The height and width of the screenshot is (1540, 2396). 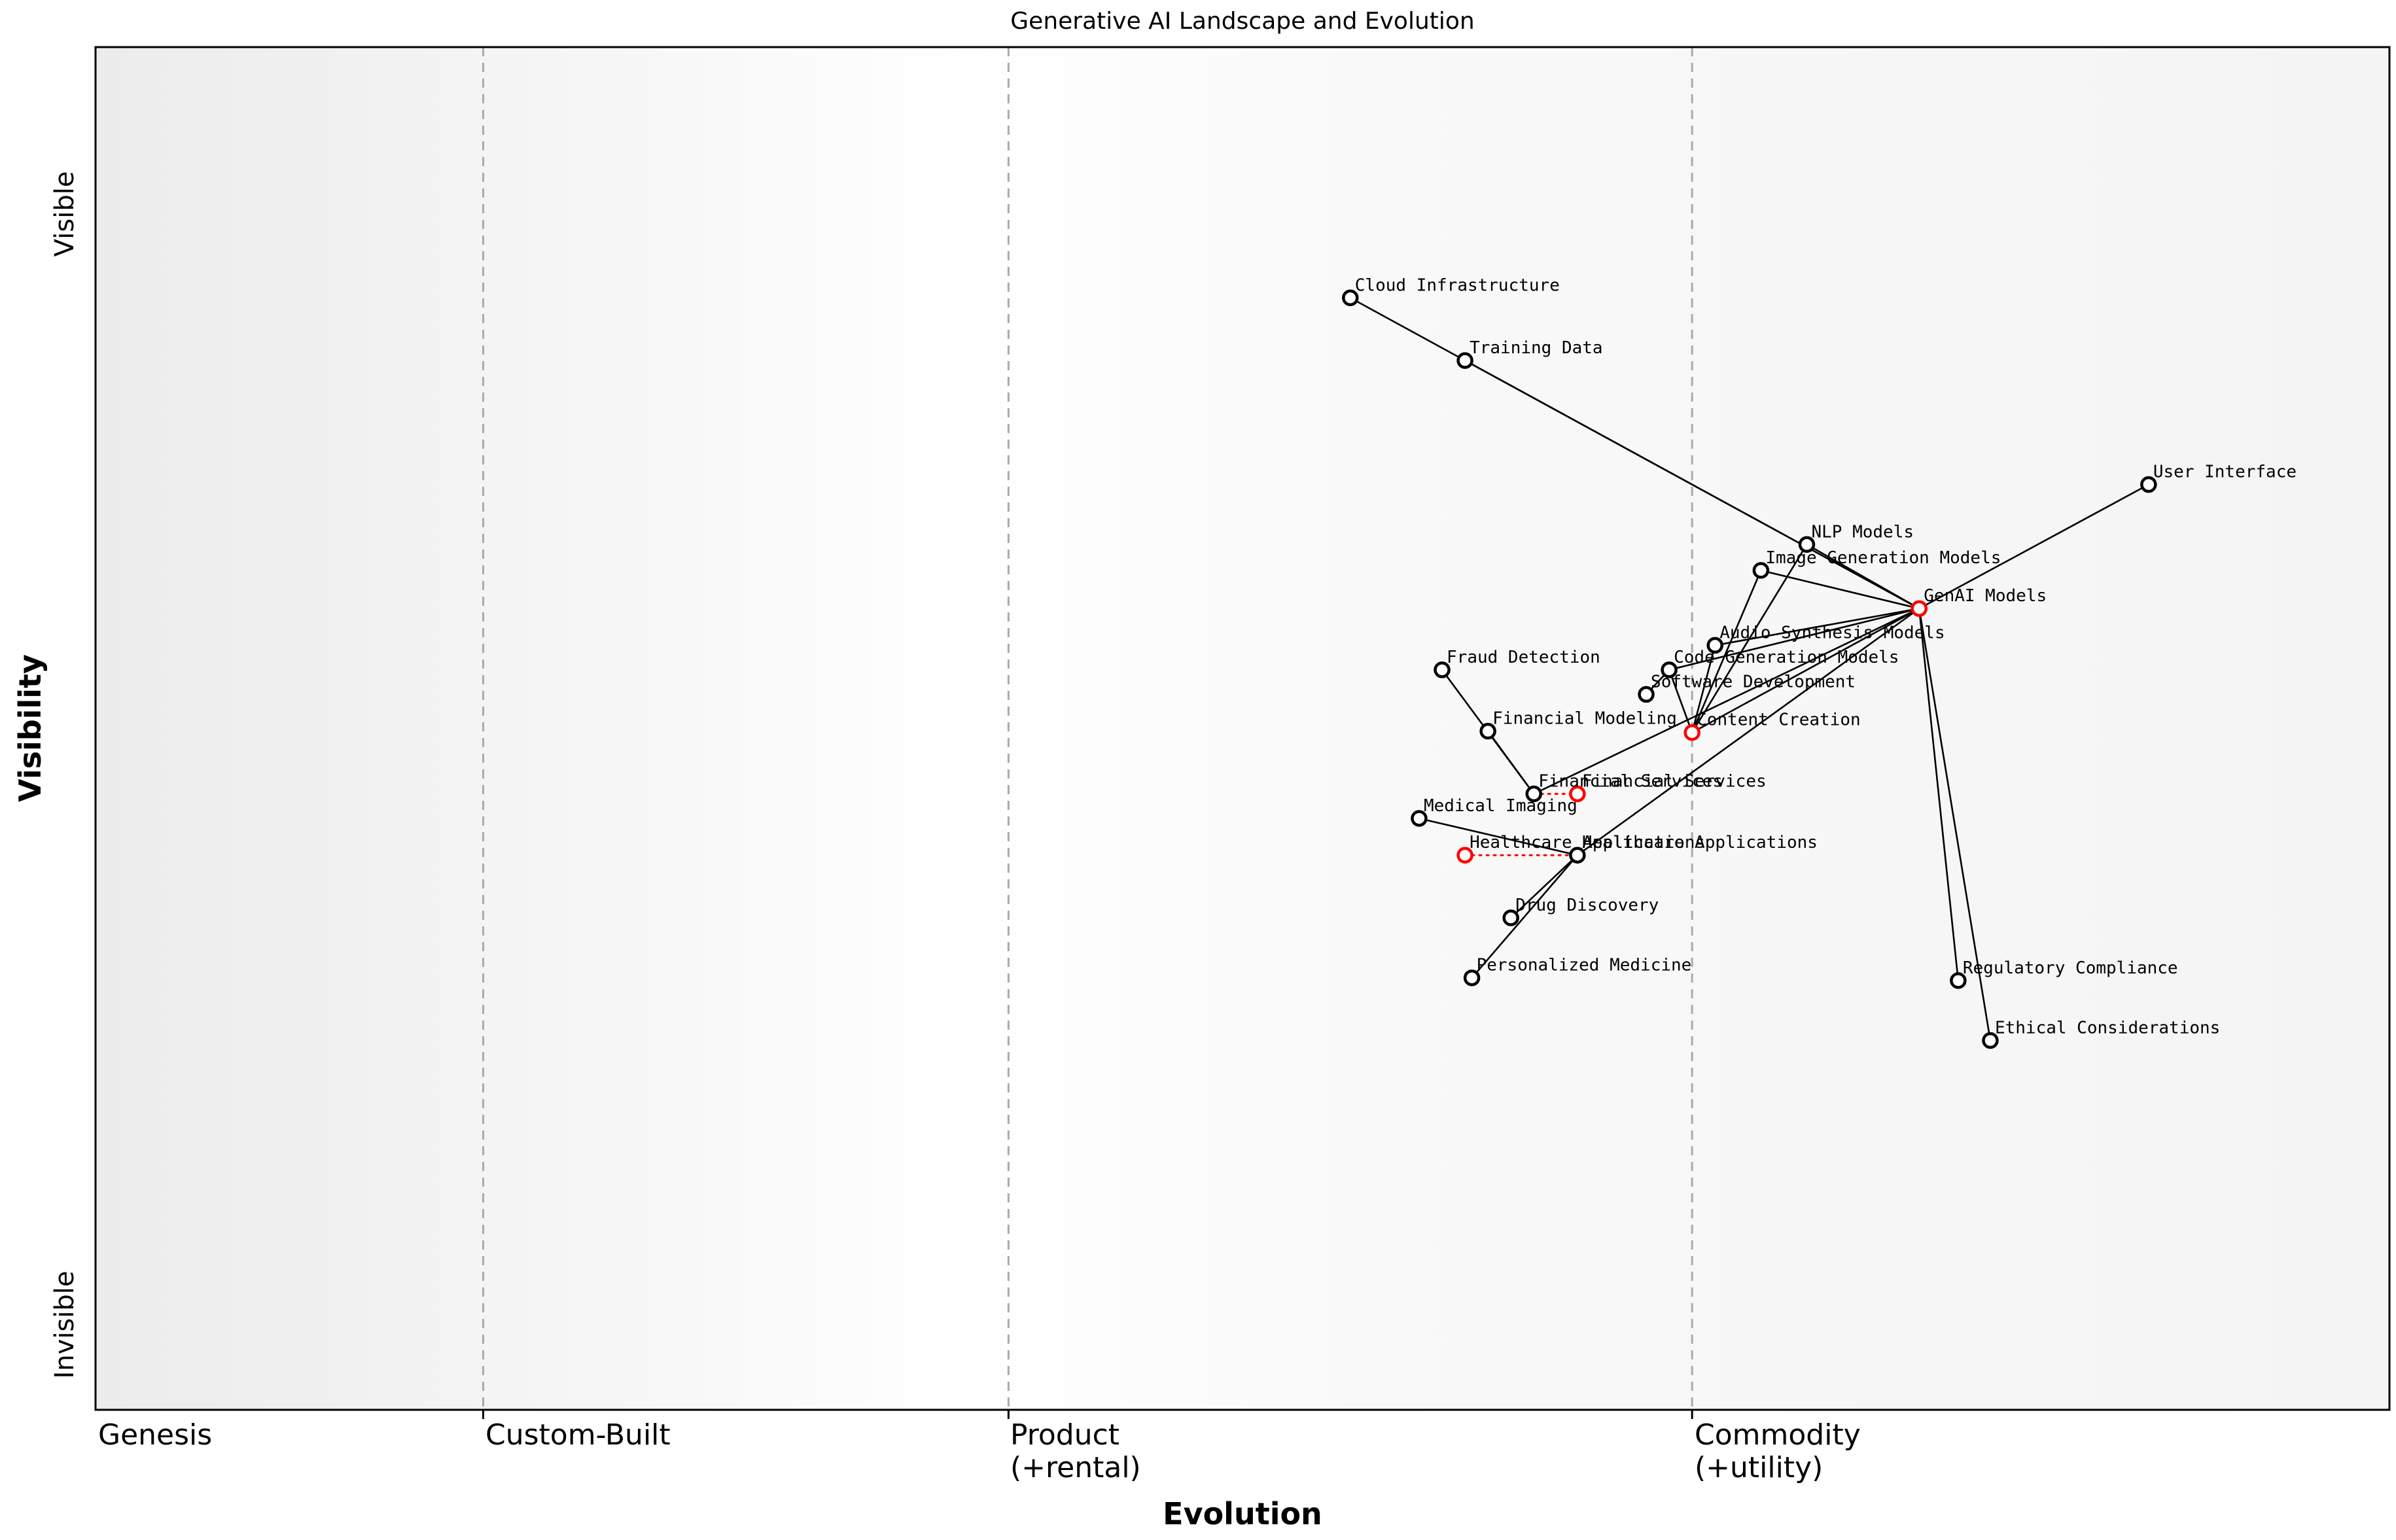 What do you see at coordinates (1457, 285) in the screenshot?
I see `node-label-cloud-infrastructure: Cloud Infrastructure` at bounding box center [1457, 285].